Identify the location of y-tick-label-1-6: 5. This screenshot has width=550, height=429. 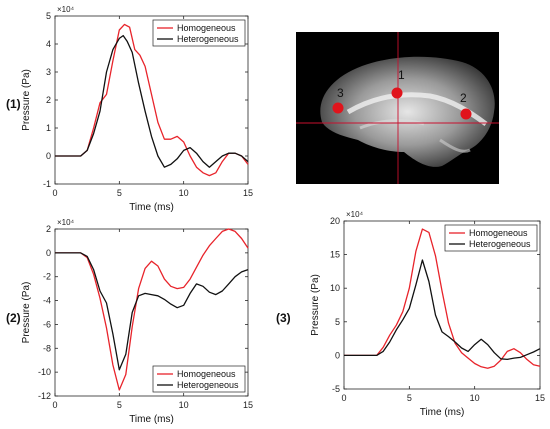
(48, 16).